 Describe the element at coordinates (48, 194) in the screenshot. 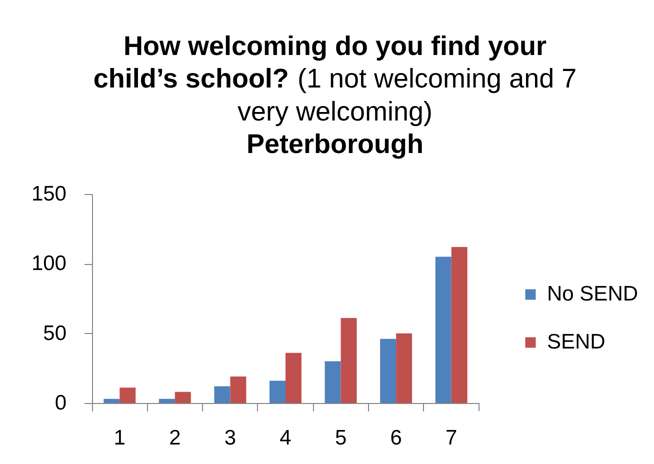

I see `y-tick-label: 150` at that location.